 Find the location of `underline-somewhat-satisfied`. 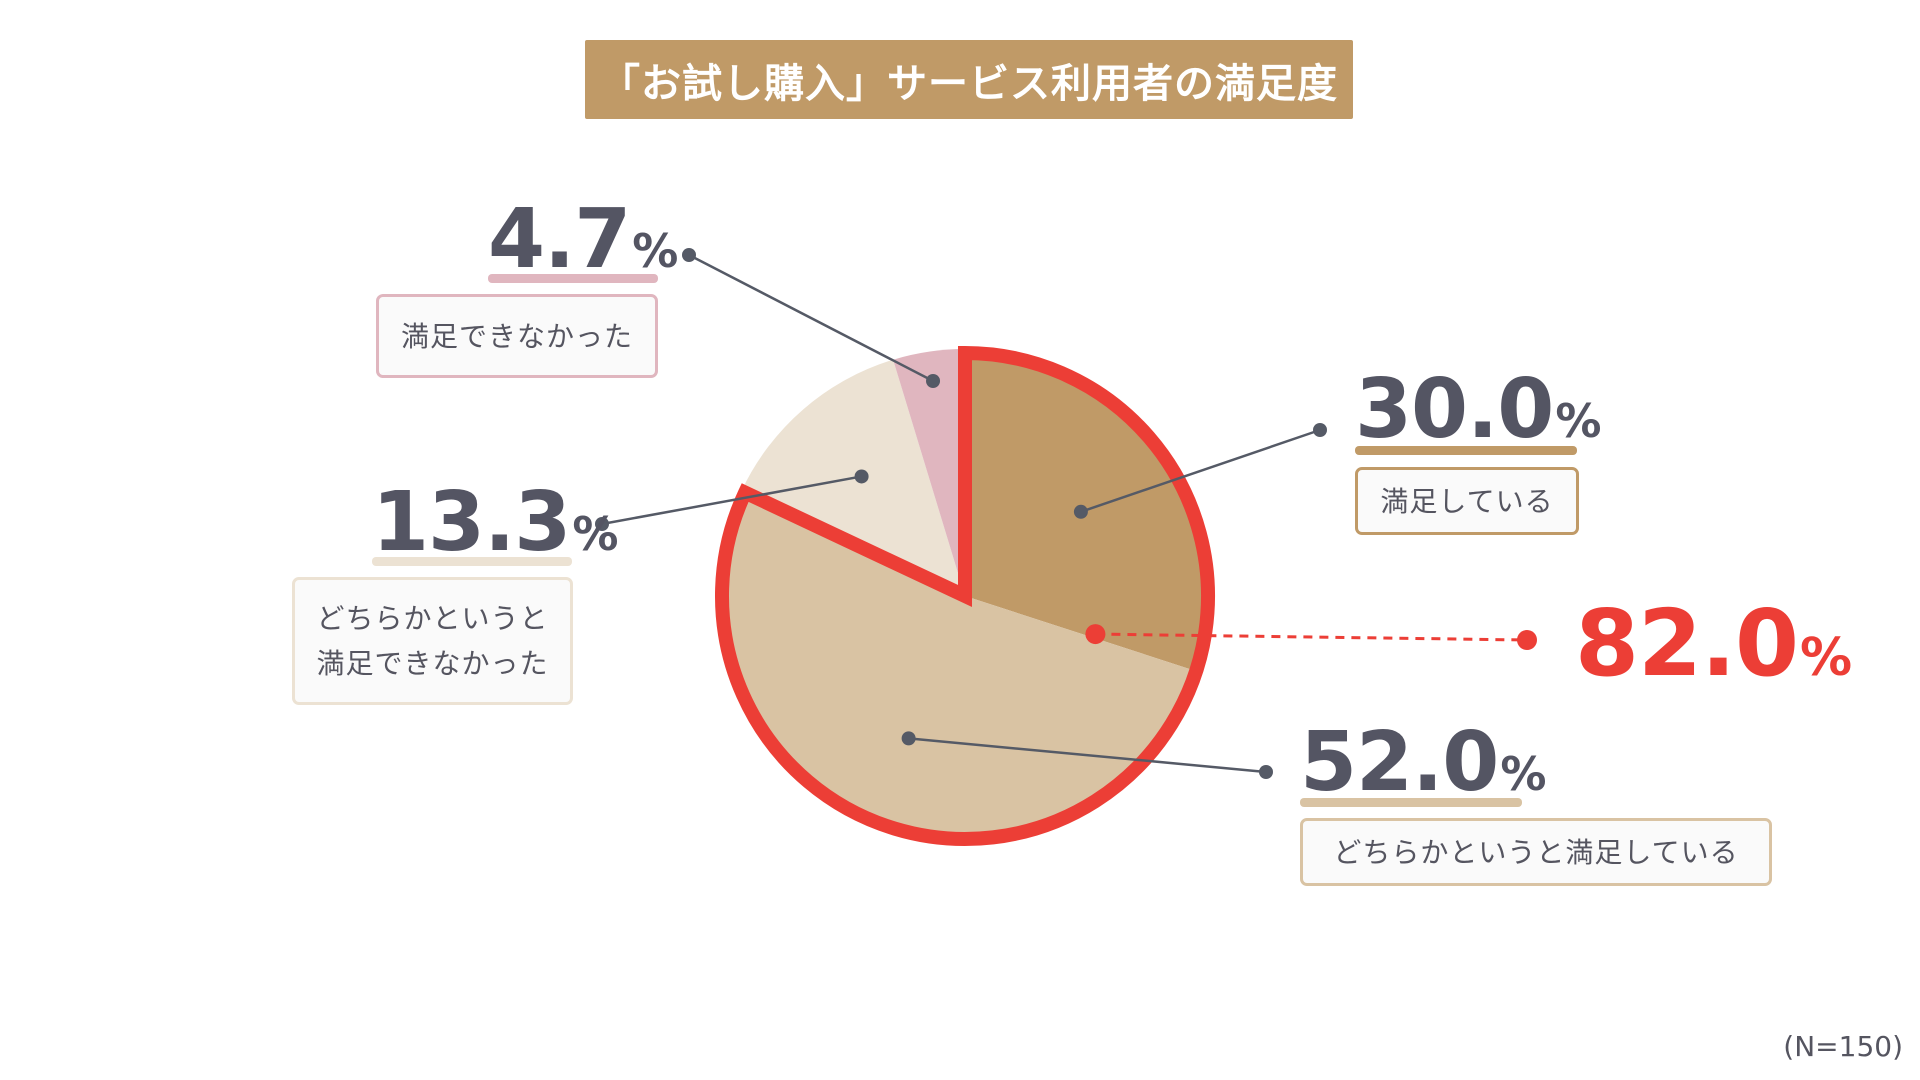

underline-somewhat-satisfied is located at coordinates (1411, 802).